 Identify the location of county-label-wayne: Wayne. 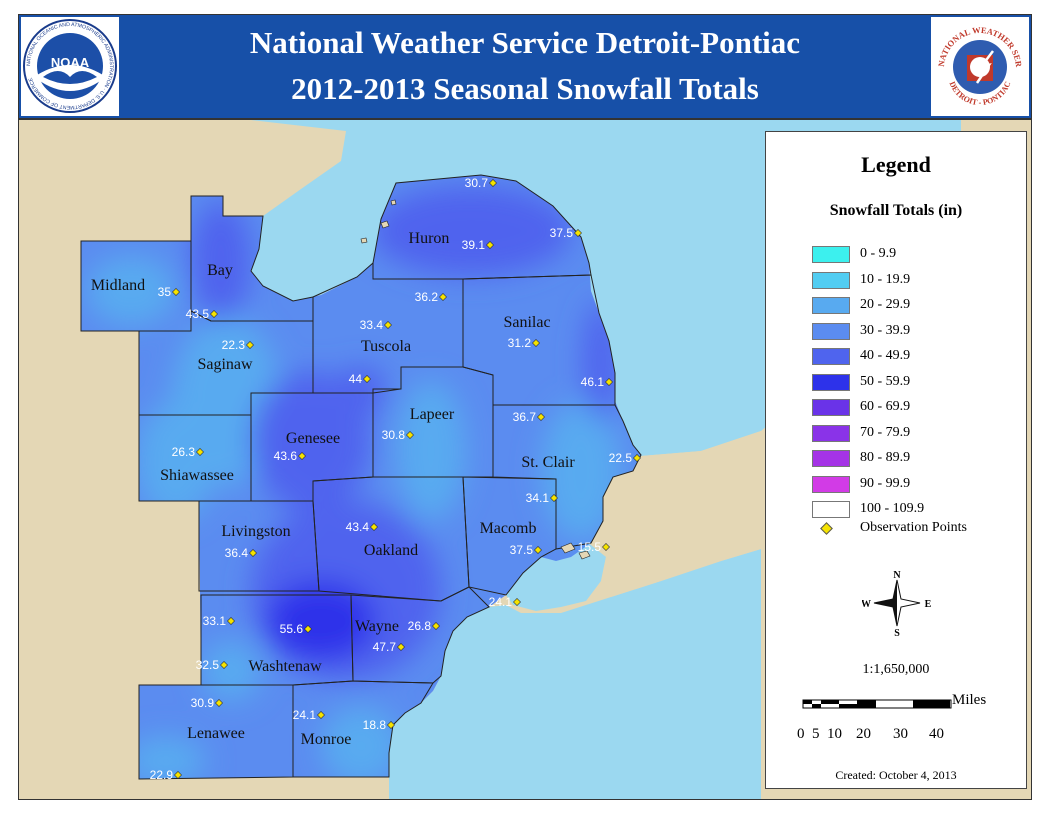
(377, 626).